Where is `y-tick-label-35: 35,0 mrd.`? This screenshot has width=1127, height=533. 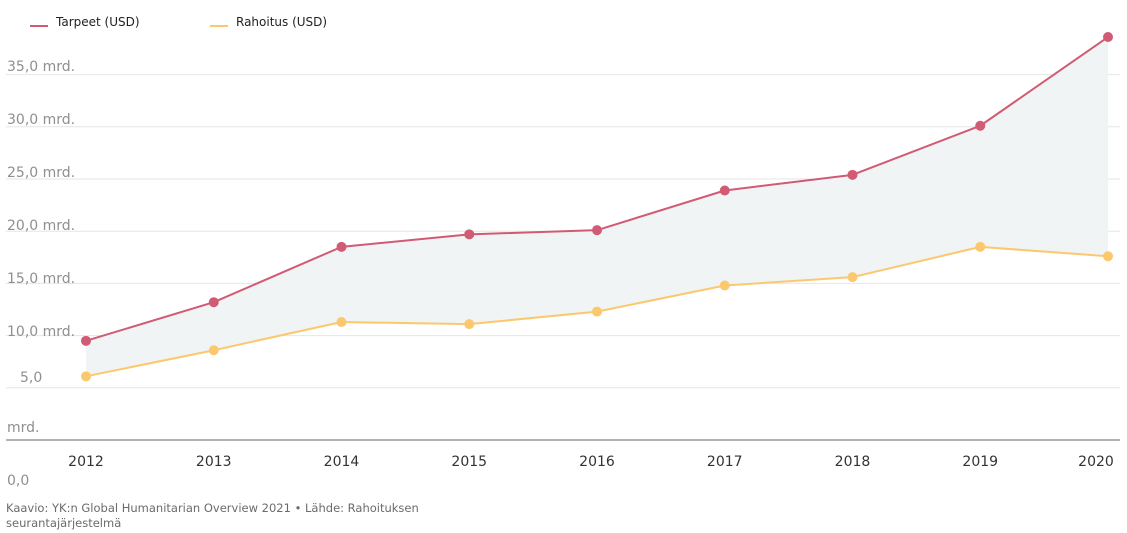
y-tick-label-35: 35,0 mrd. is located at coordinates (41, 67).